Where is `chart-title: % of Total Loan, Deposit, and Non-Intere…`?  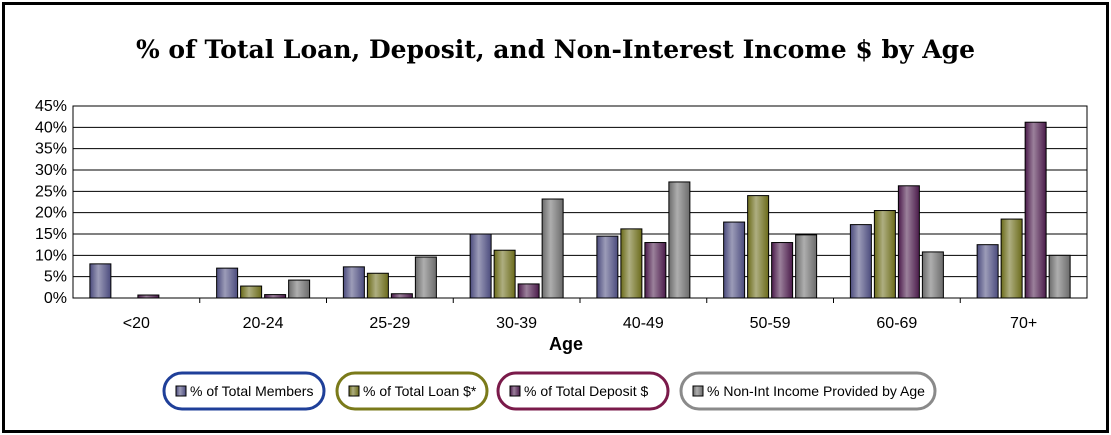 chart-title: % of Total Loan, Deposit, and Non-Intere… is located at coordinates (555, 49).